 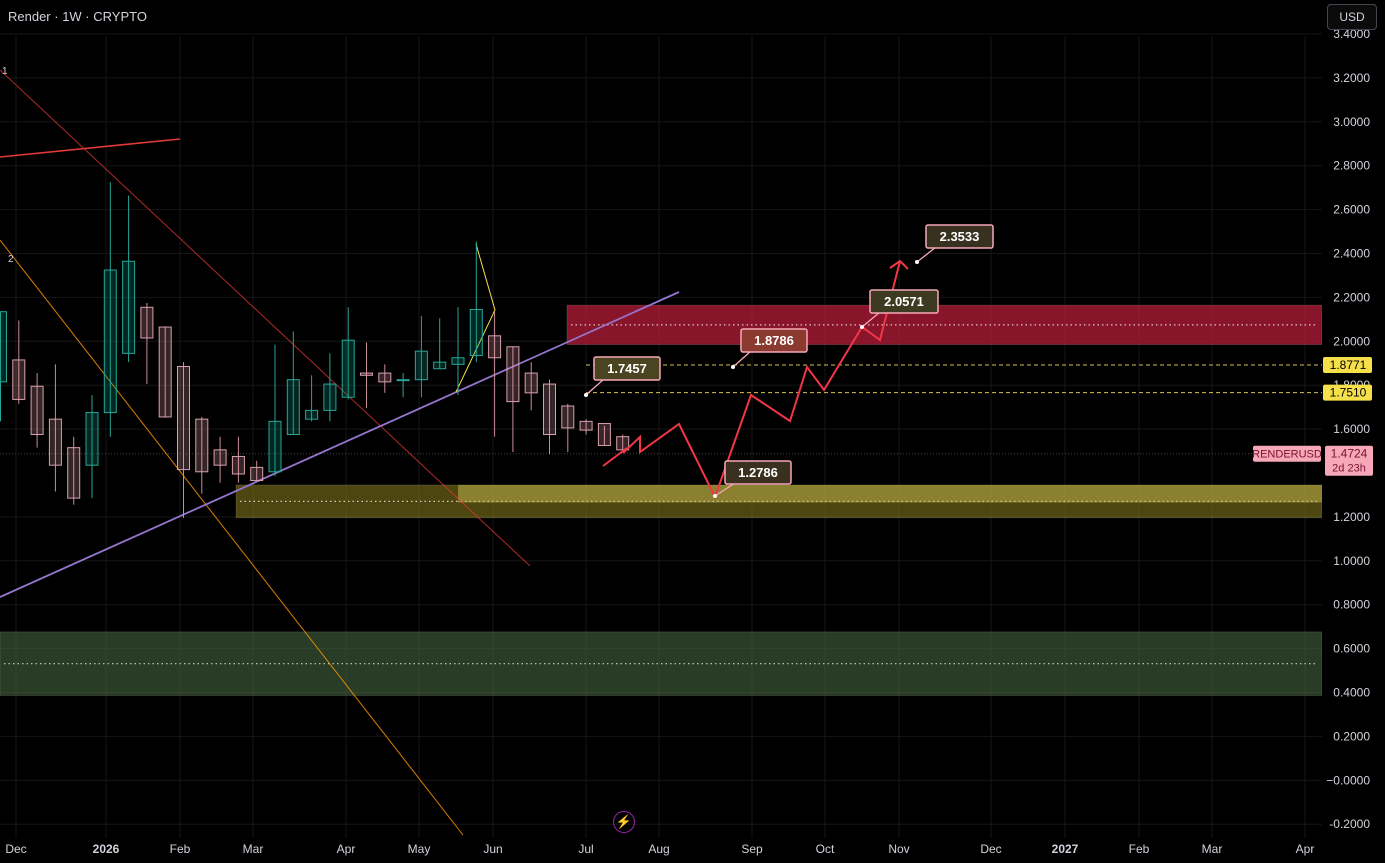 What do you see at coordinates (106, 849) in the screenshot?
I see `x-tick-label: 2026` at bounding box center [106, 849].